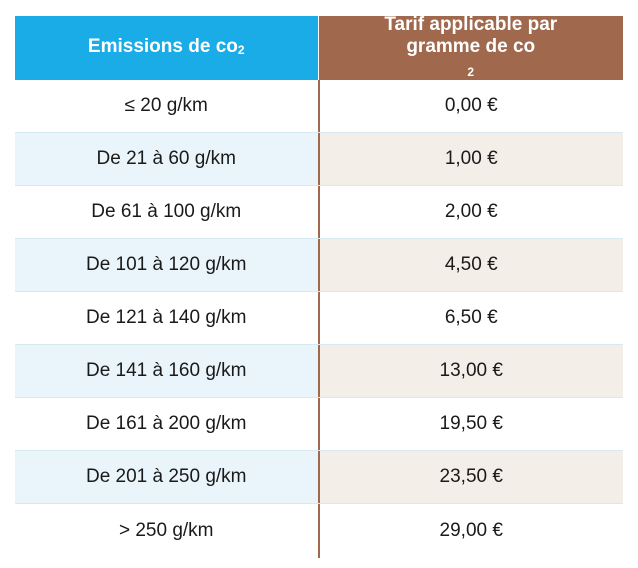 This screenshot has height=568, width=638. I want to click on header-emissions: Emissions de co2, so click(166, 48).